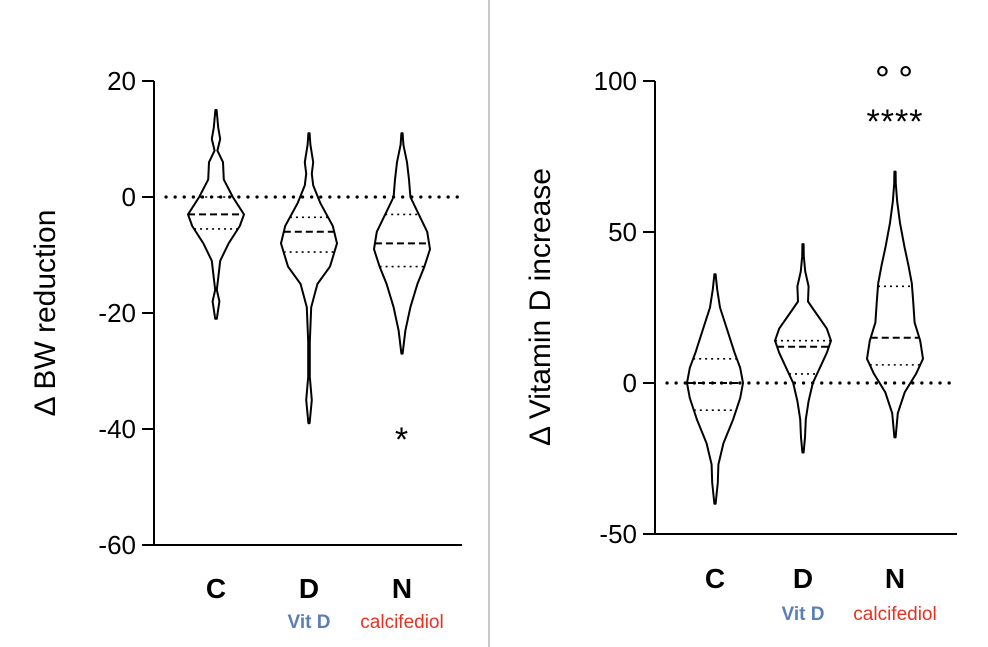 The image size is (988, 647). I want to click on y-tick-label: 100, so click(615, 81).